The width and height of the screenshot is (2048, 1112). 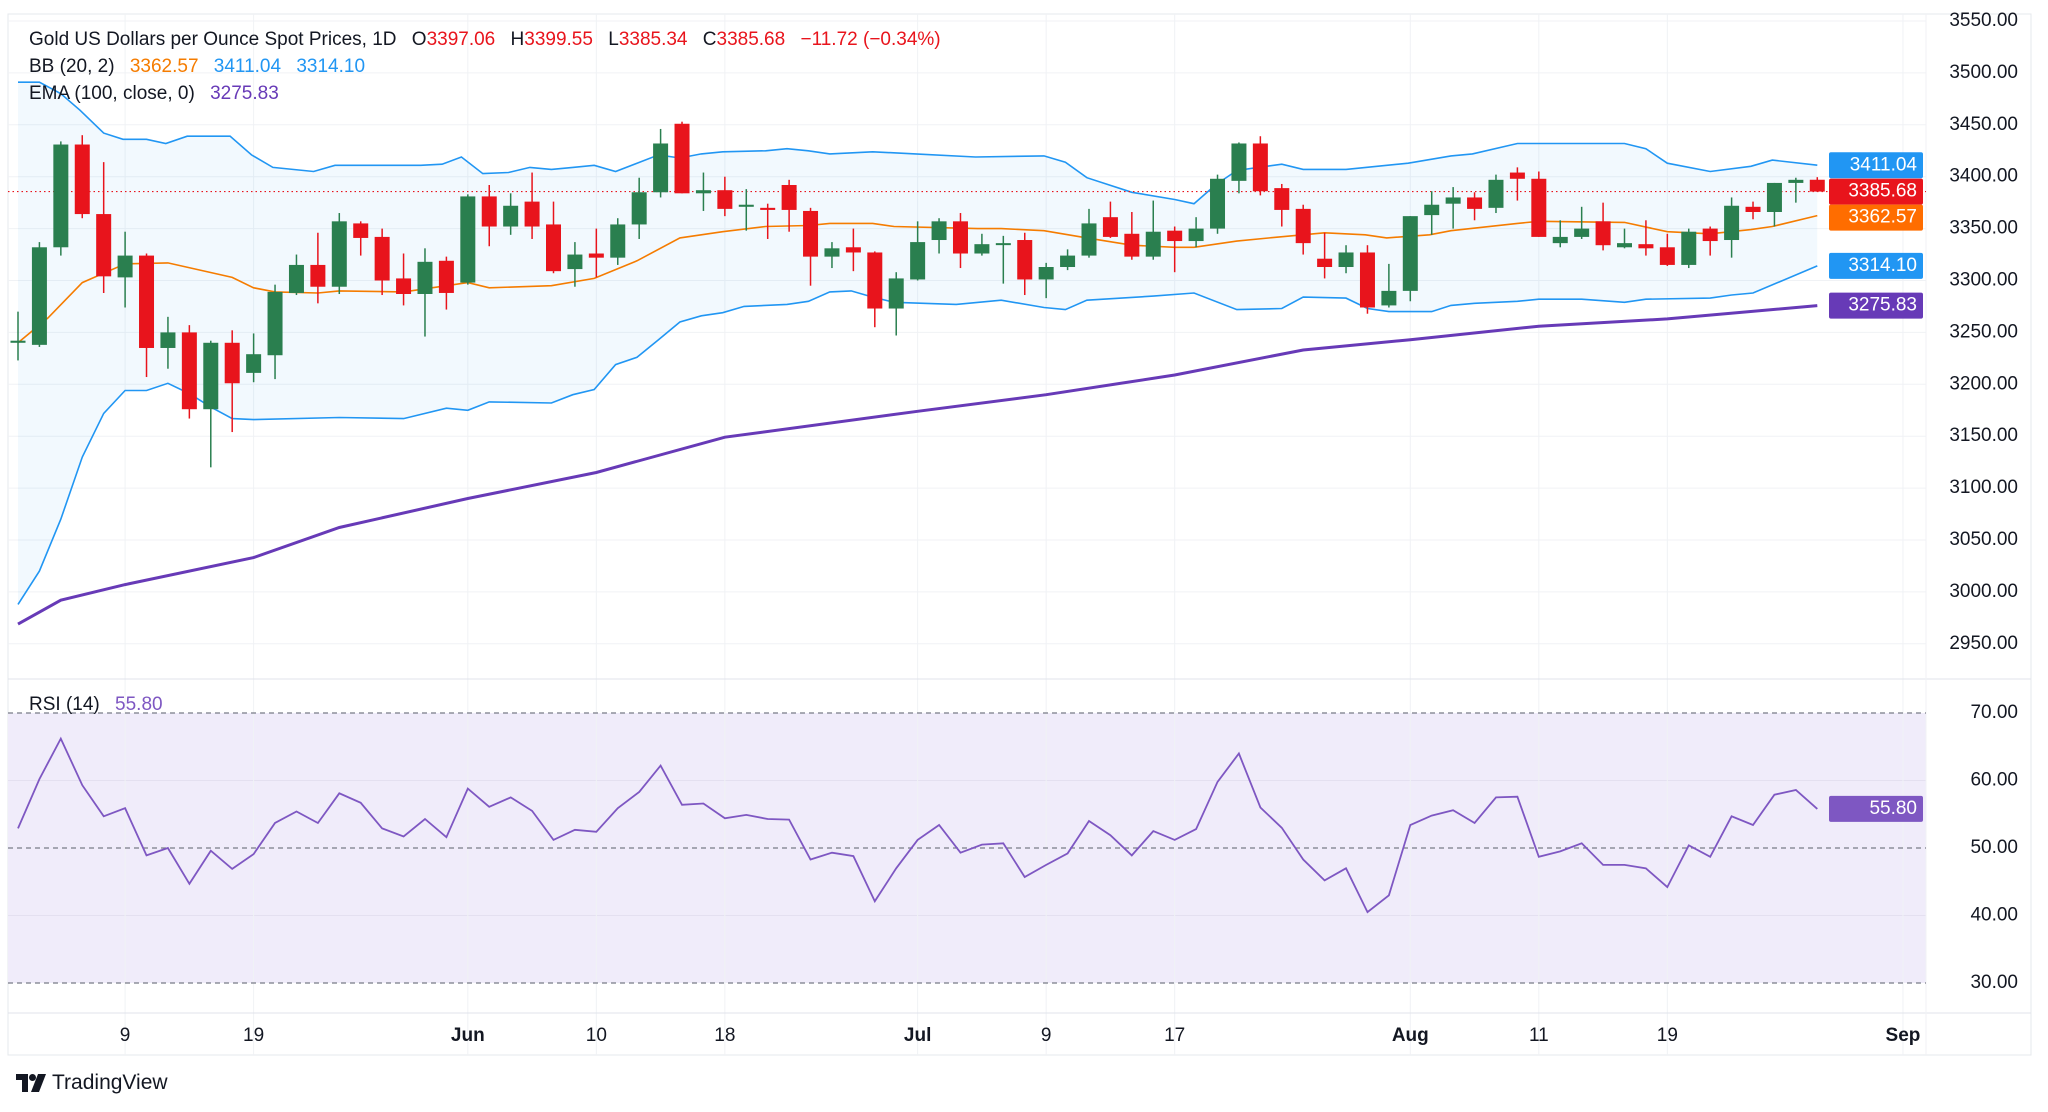 What do you see at coordinates (92, 1083) in the screenshot?
I see `tradingview-logo: TradingView` at bounding box center [92, 1083].